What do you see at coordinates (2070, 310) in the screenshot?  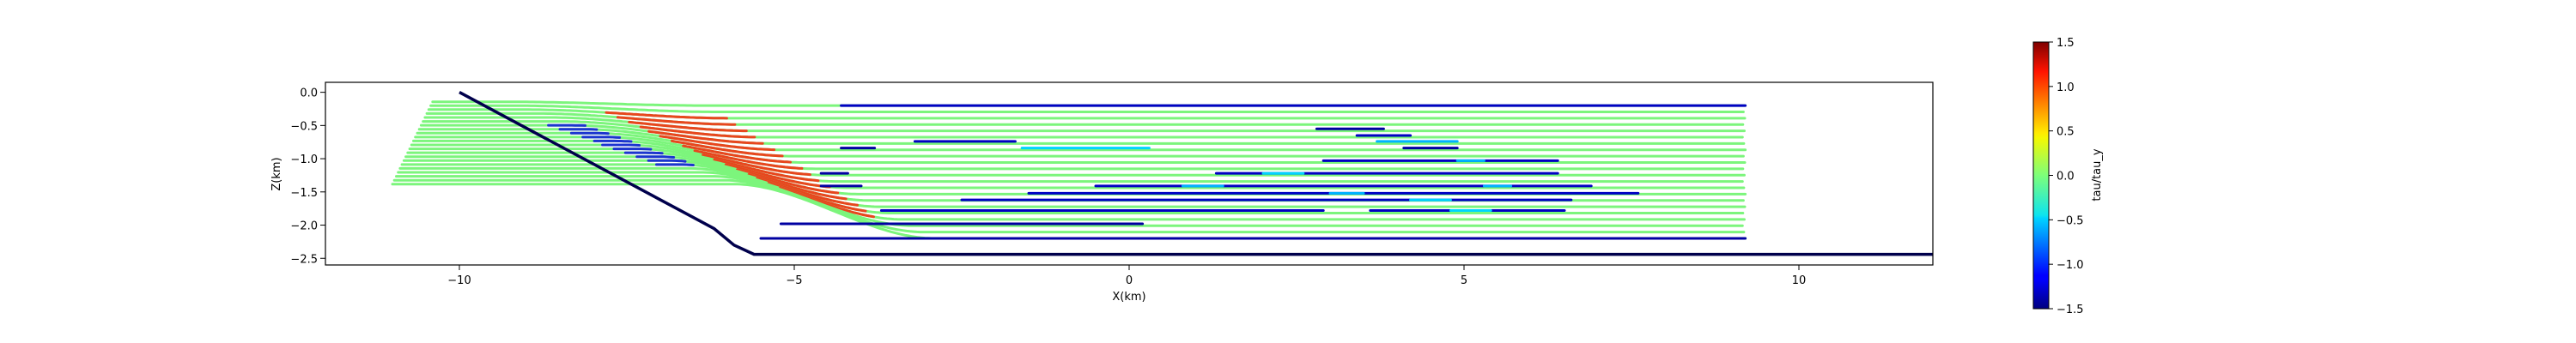 I see `colorbar-tick-label: −1.5` at bounding box center [2070, 310].